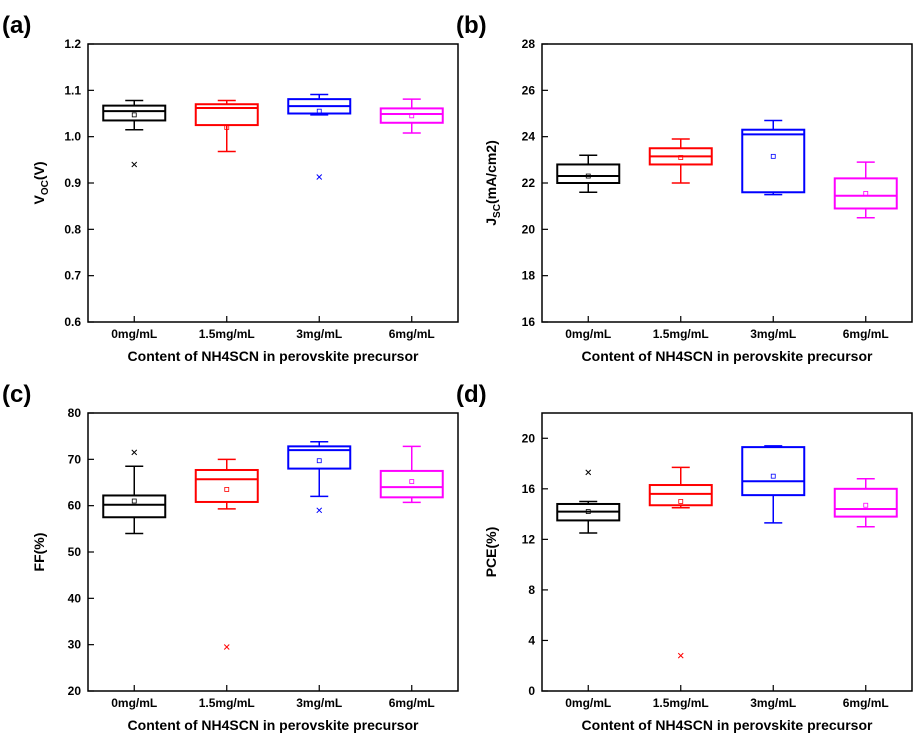 Image resolution: width=914 pixels, height=739 pixels. What do you see at coordinates (529, 489) in the screenshot?
I see `y-tick-label: 16` at bounding box center [529, 489].